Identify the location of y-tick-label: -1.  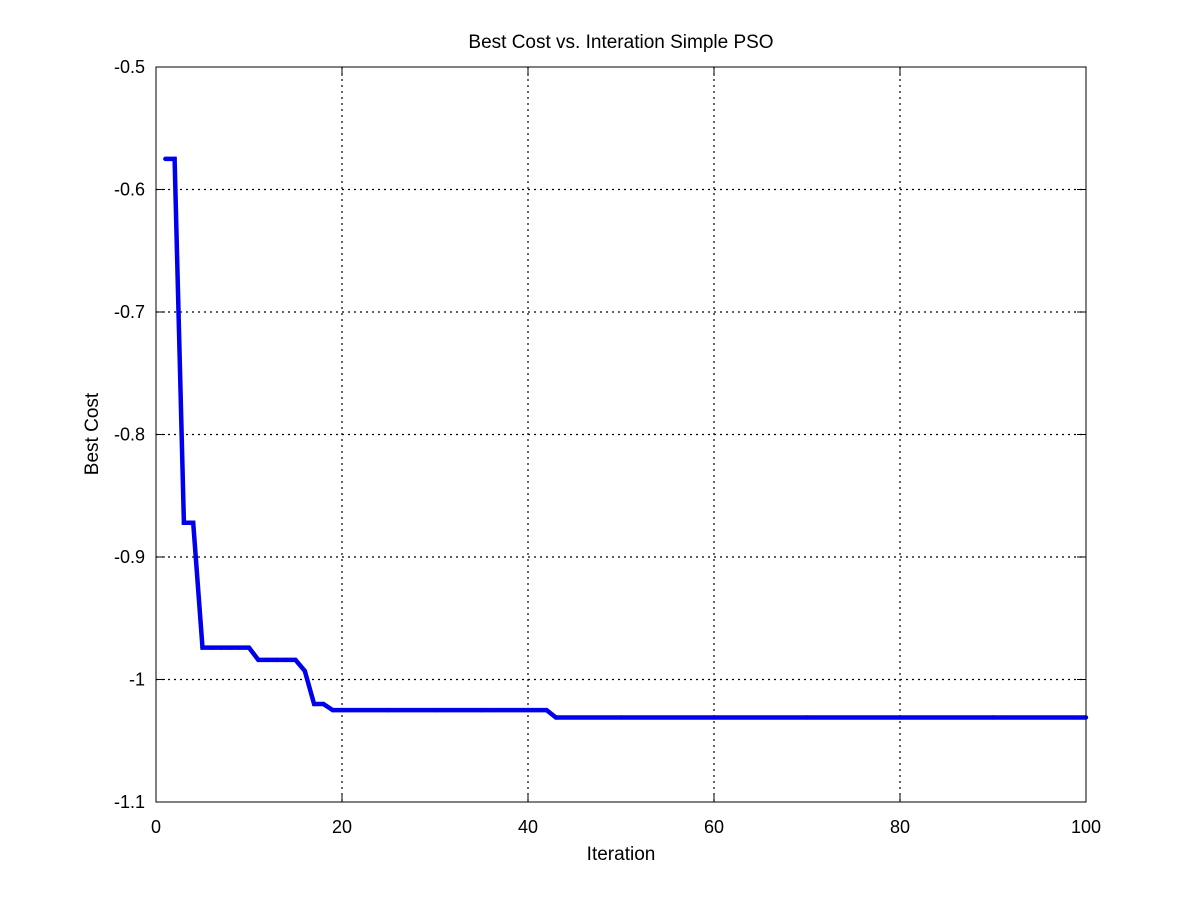
(137, 680).